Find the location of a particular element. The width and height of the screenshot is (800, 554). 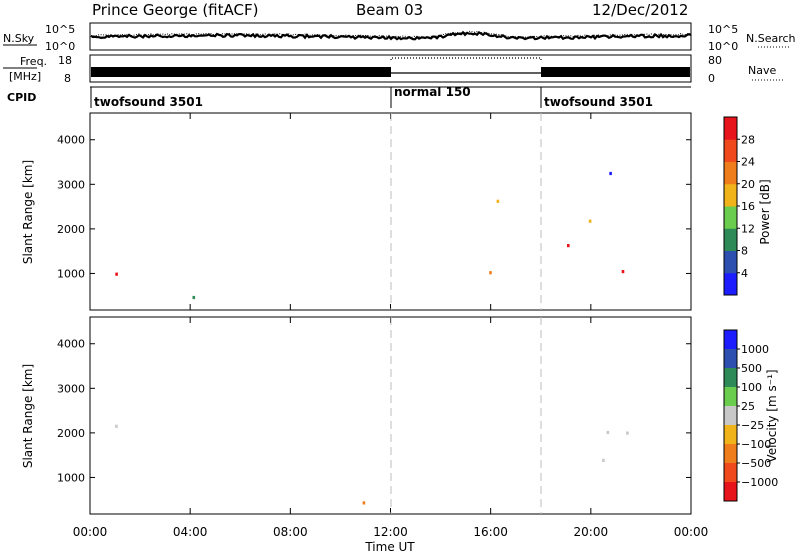

cpid-segment-3: twofsound 3501 is located at coordinates (598, 102).